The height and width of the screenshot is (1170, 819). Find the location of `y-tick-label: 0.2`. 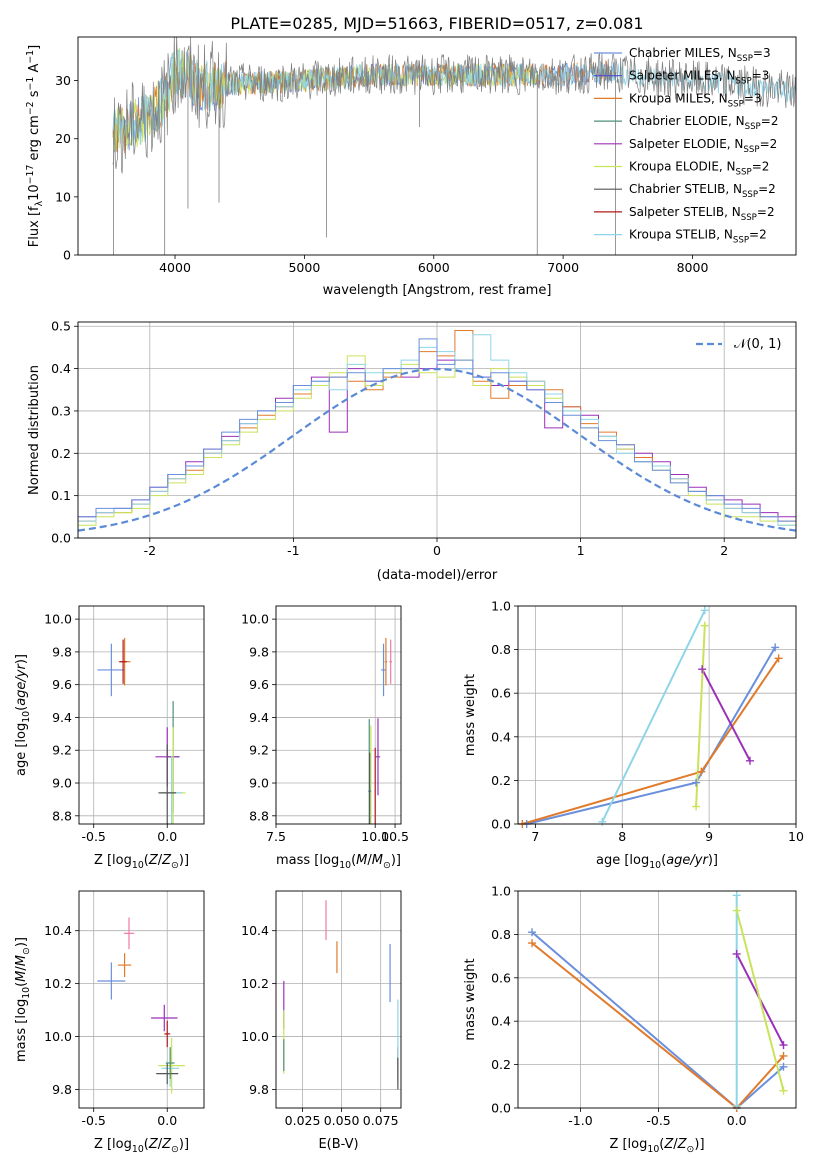

y-tick-label: 0.2 is located at coordinates (501, 1064).